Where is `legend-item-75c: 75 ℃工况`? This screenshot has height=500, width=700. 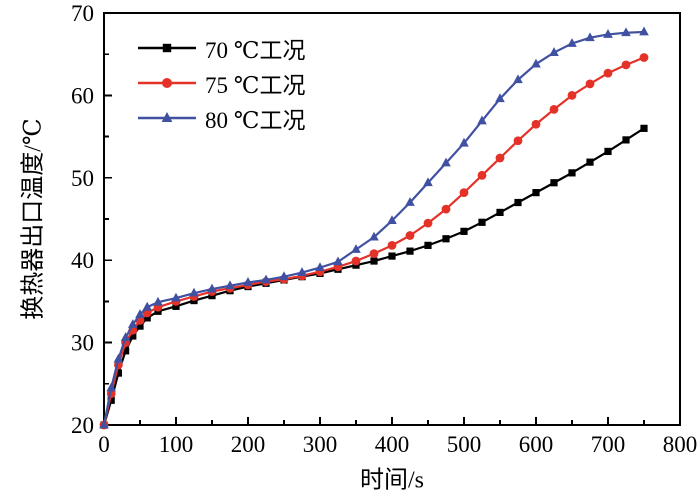 legend-item-75c: 75 ℃工况 is located at coordinates (221, 82).